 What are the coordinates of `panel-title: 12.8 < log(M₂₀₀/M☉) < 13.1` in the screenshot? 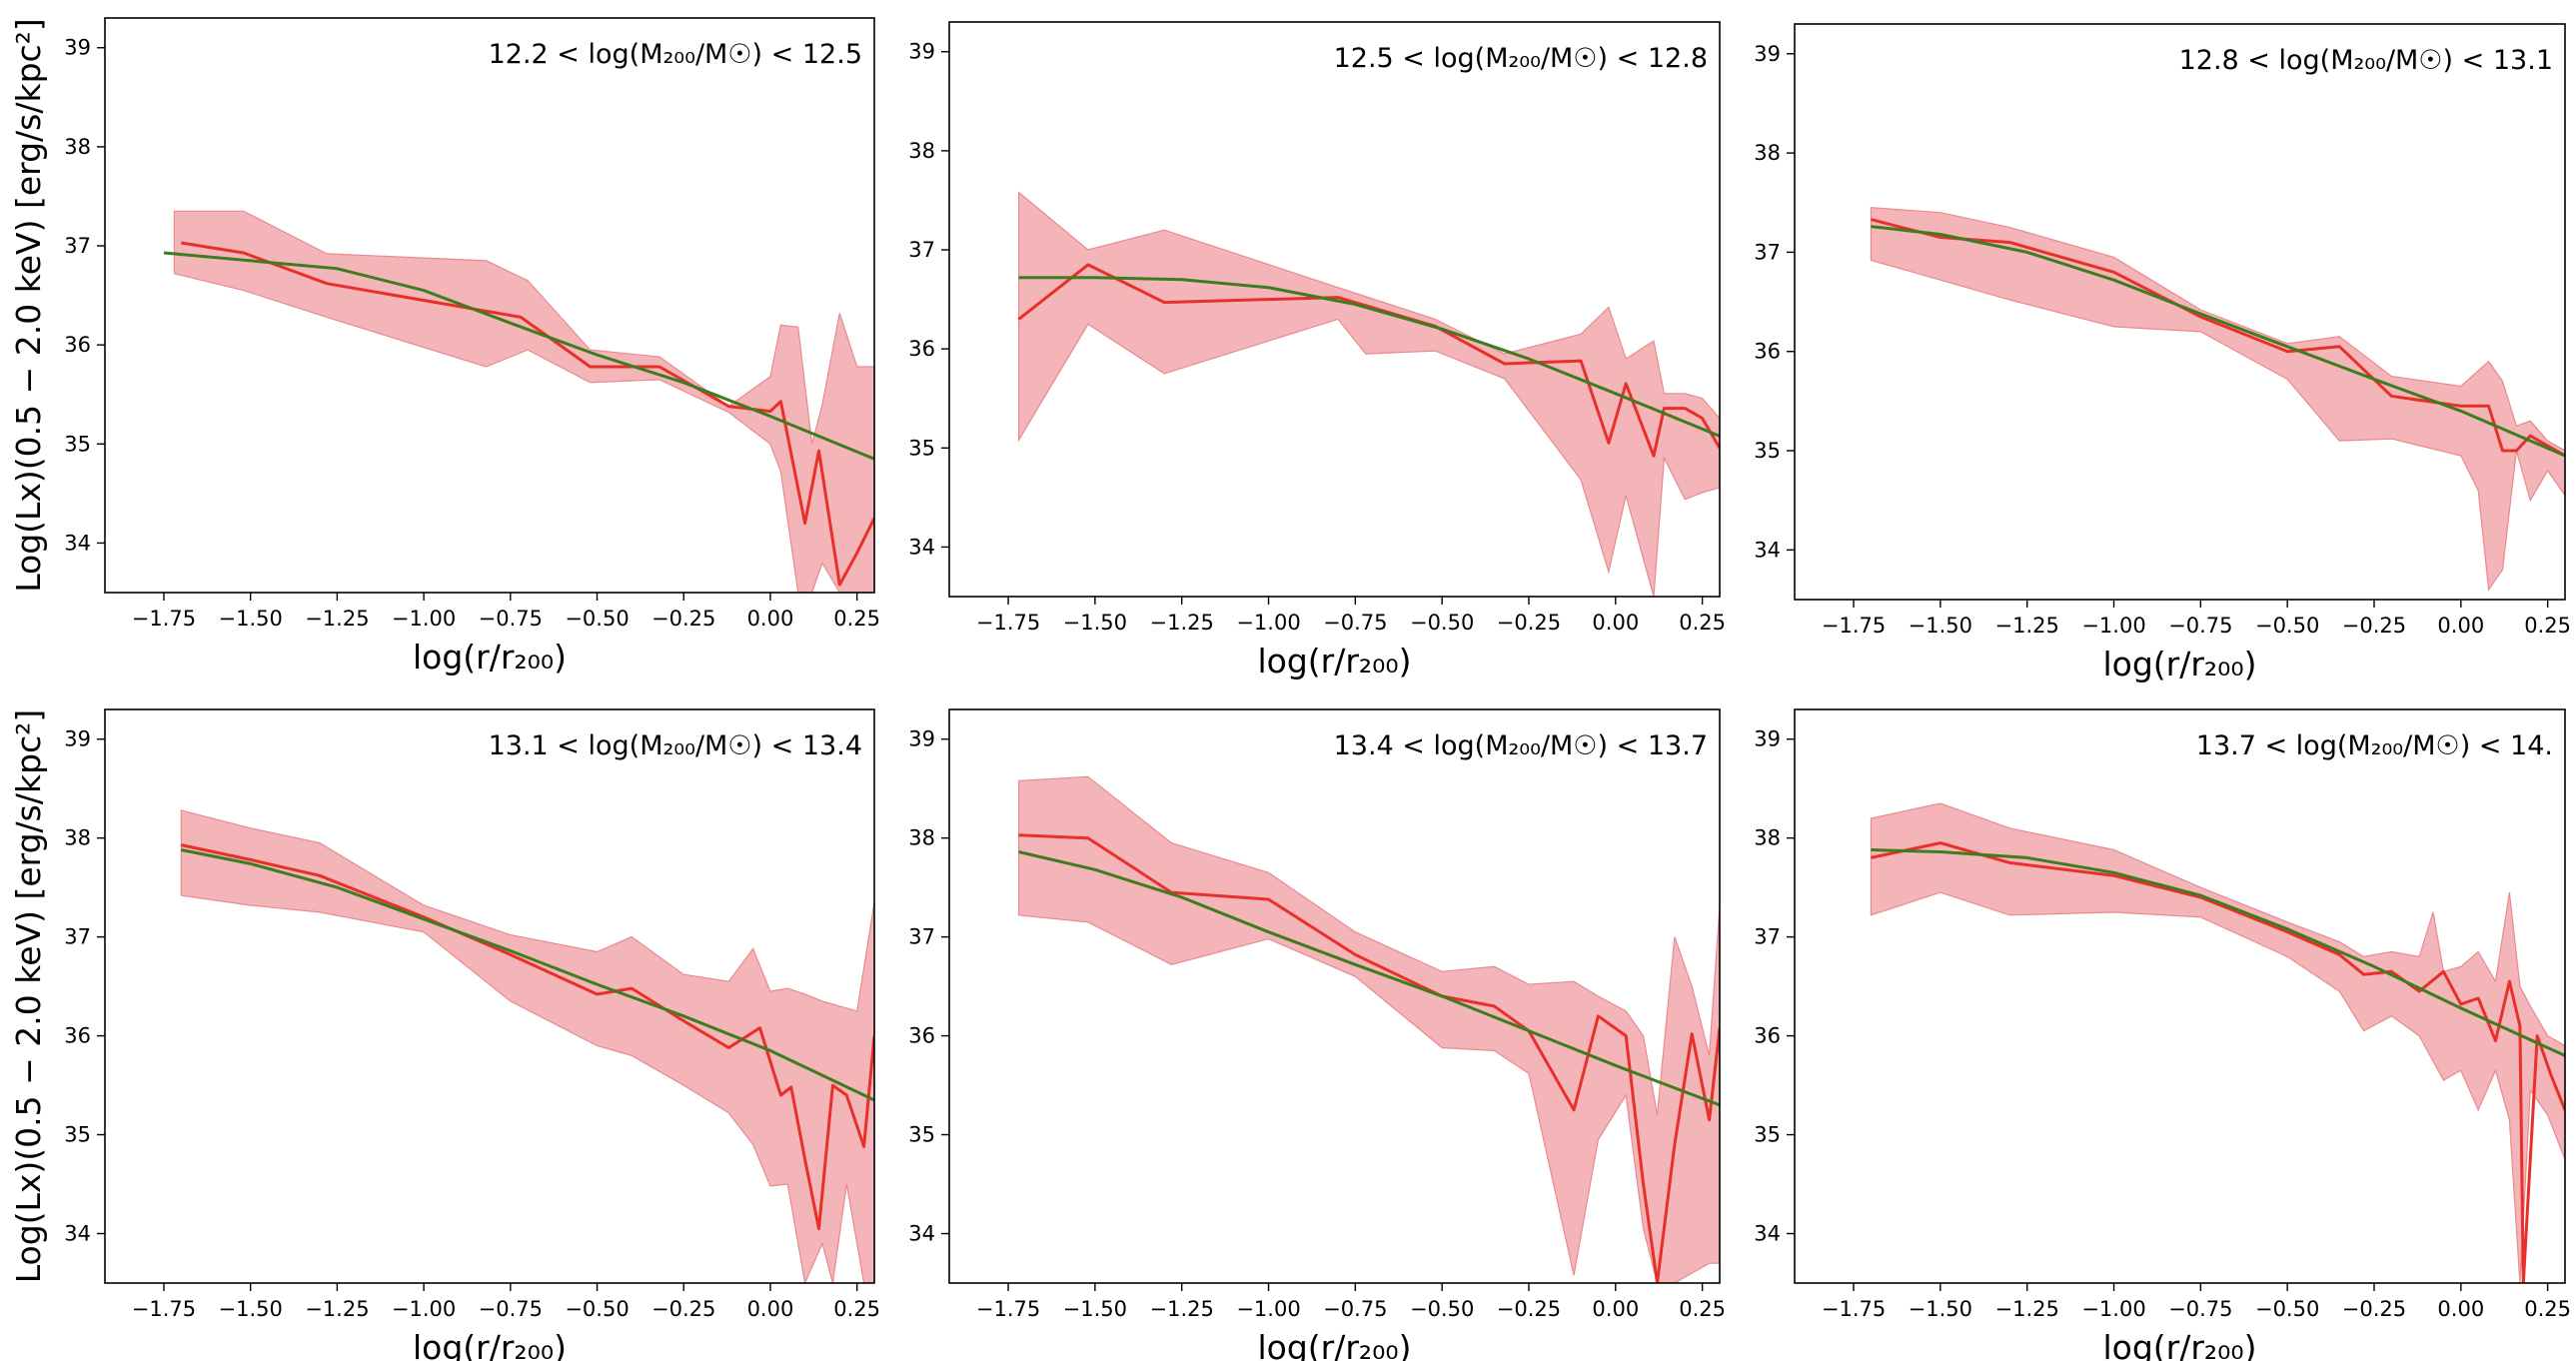 It's located at (2366, 60).